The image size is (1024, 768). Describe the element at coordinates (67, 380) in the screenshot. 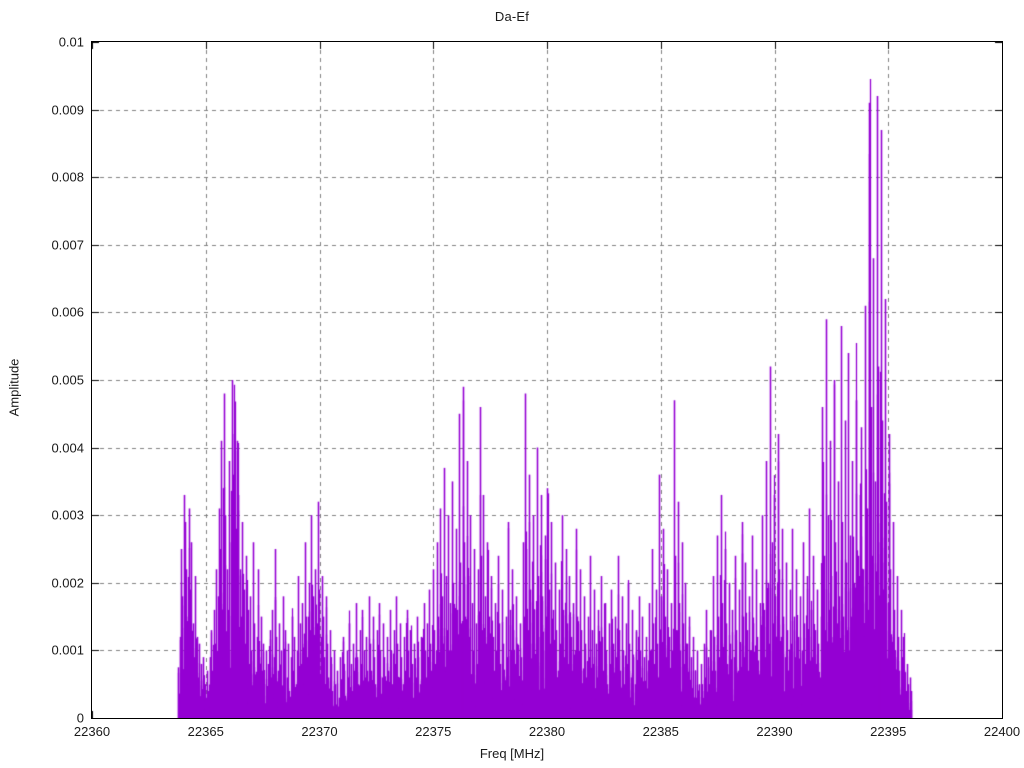

I see `y-tick-label: 0.005` at that location.